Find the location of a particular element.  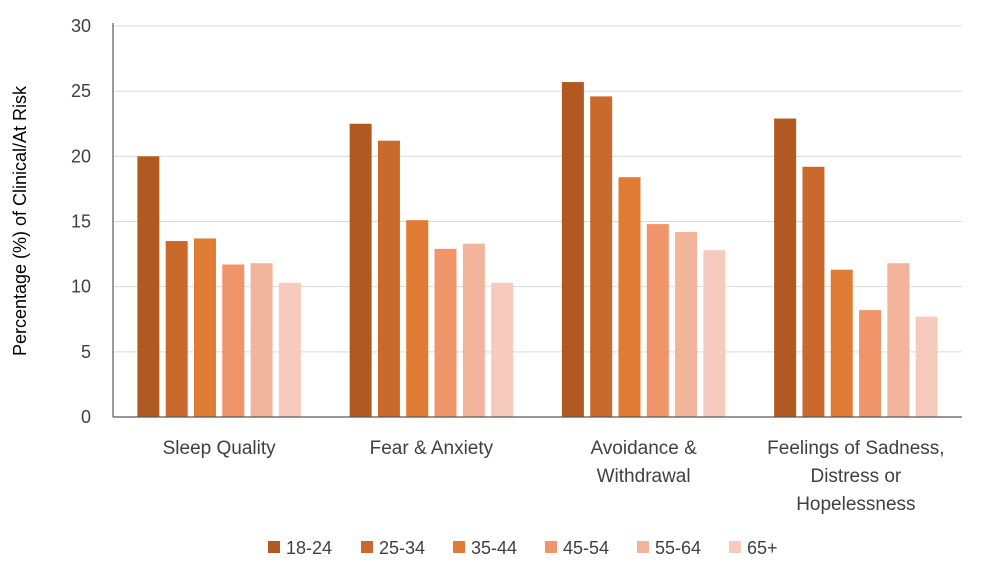

y-tick-labels: 0 5 10 15 20 25 30 is located at coordinates (81, 221).